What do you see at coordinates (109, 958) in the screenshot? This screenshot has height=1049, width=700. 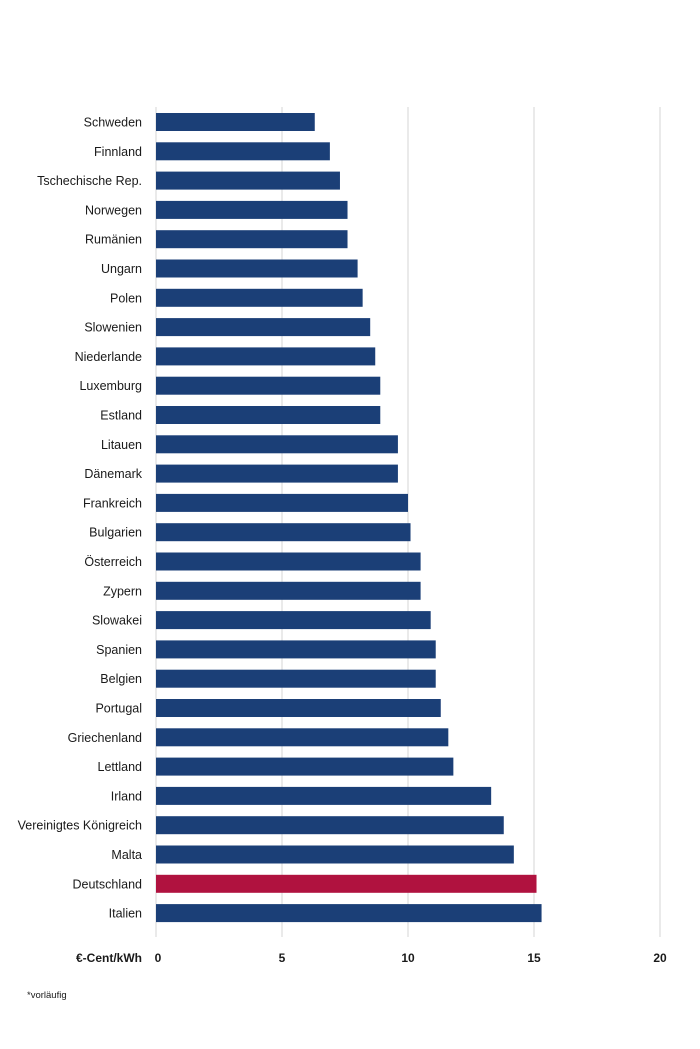 I see `unit-label: €-Cent/kWh` at bounding box center [109, 958].